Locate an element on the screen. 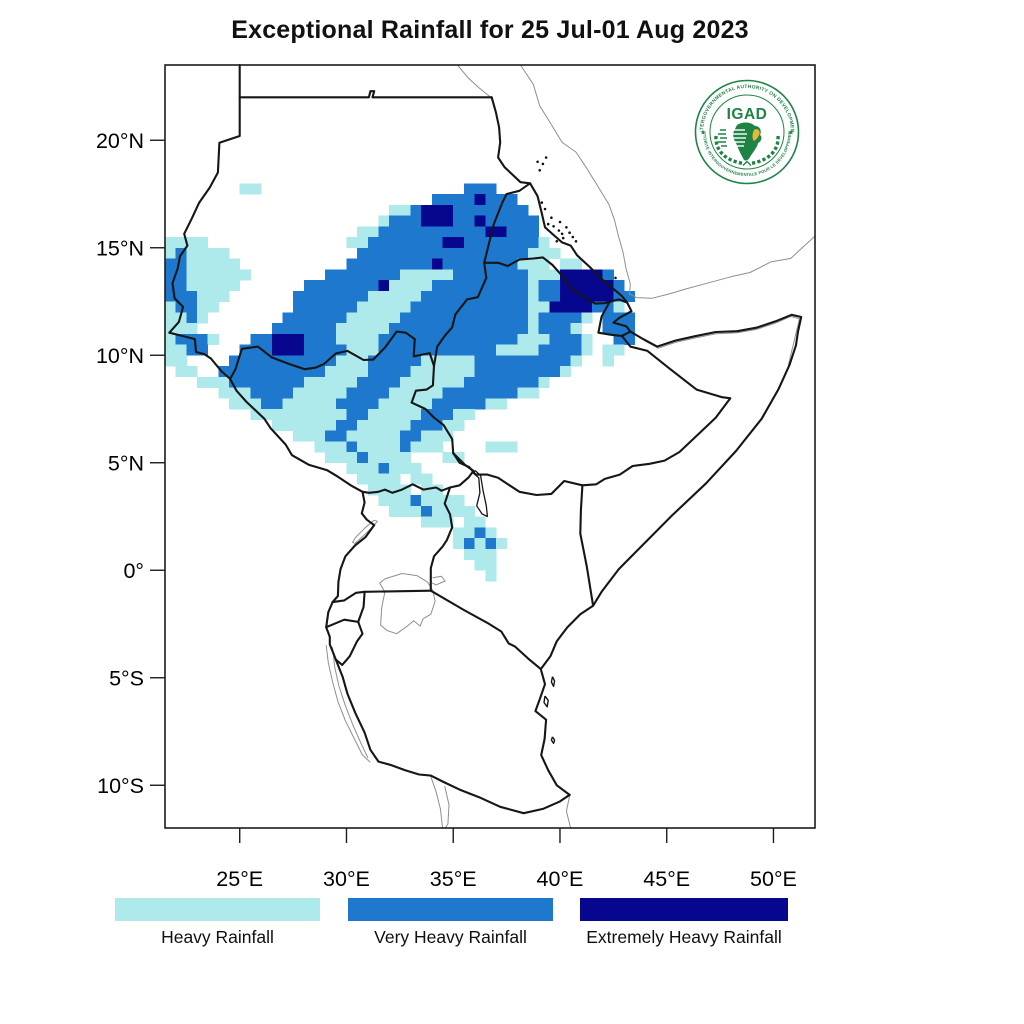  island-speckles is located at coordinates (576, 218).